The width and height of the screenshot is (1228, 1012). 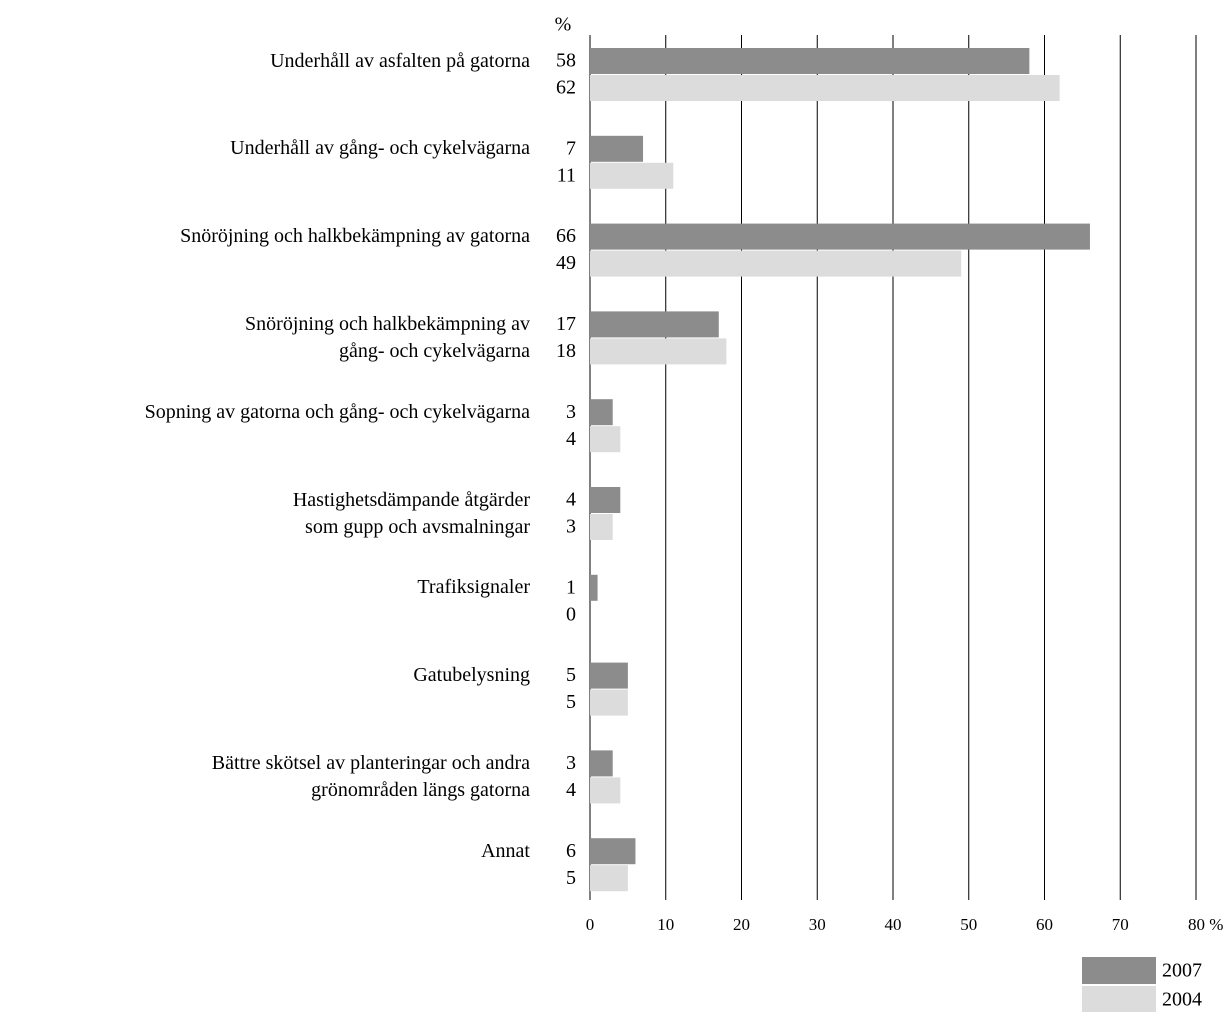 I want to click on value-label: 66, so click(x=566, y=236).